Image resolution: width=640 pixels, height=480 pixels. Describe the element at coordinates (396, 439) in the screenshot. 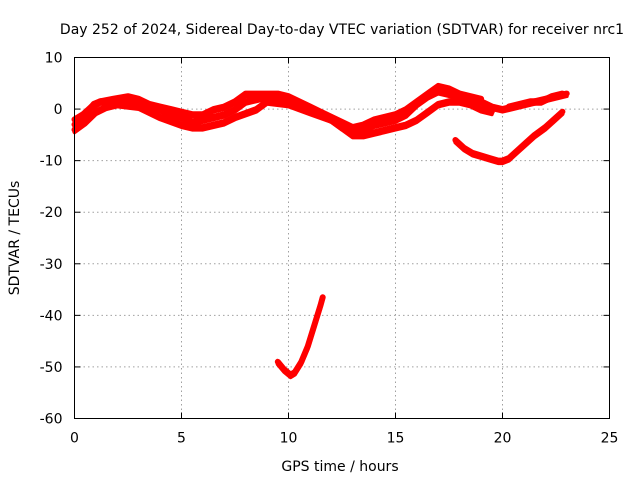

I see `x-tick-label: 15` at that location.